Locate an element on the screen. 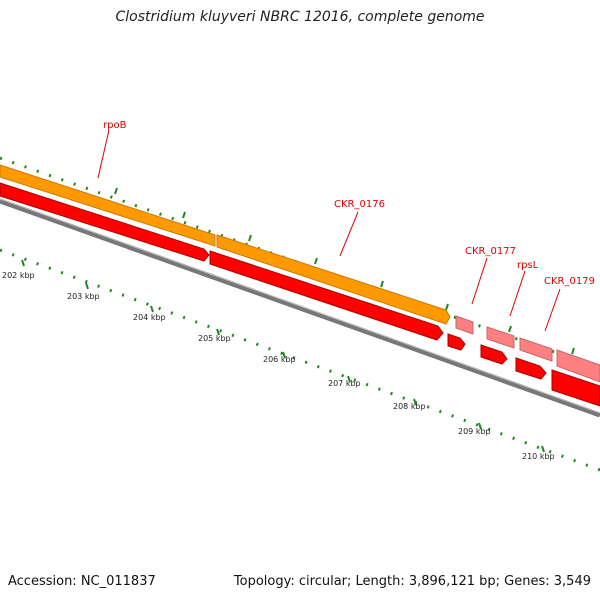  gene-rpsL-pink is located at coordinates (500, 337).